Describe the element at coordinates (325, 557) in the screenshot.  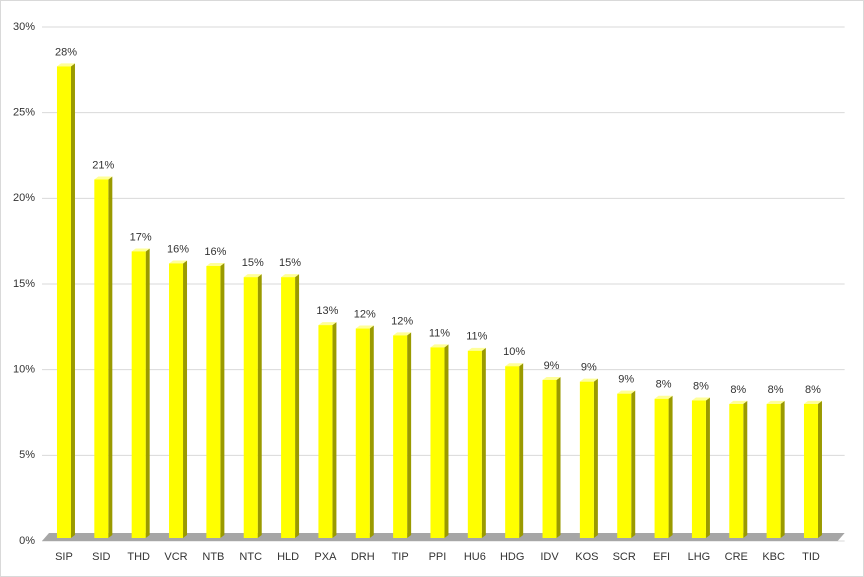
I see `x-tick-label: PXA` at that location.